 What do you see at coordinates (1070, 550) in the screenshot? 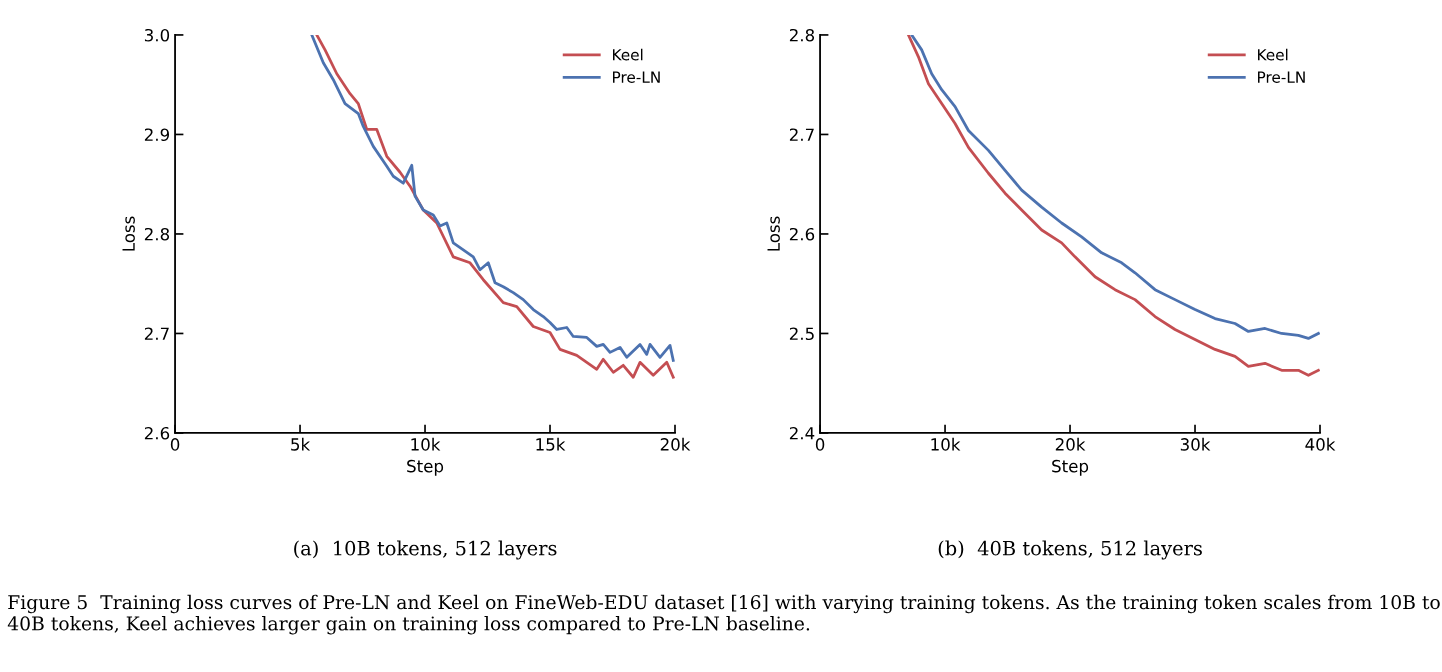
I see `text: (b) 40B tokens, 512 layers` at bounding box center [1070, 550].